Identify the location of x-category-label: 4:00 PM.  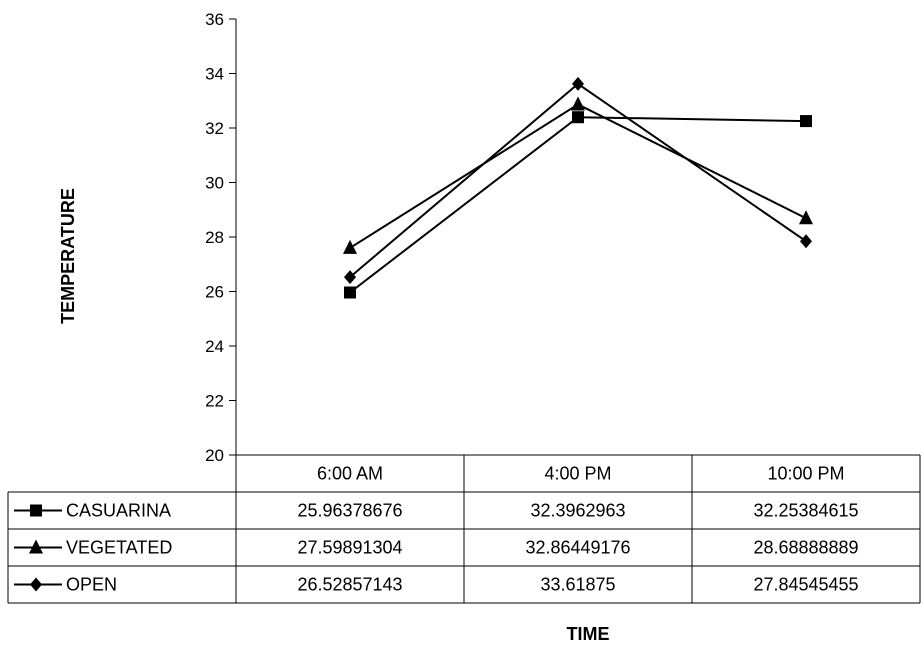
(577, 474).